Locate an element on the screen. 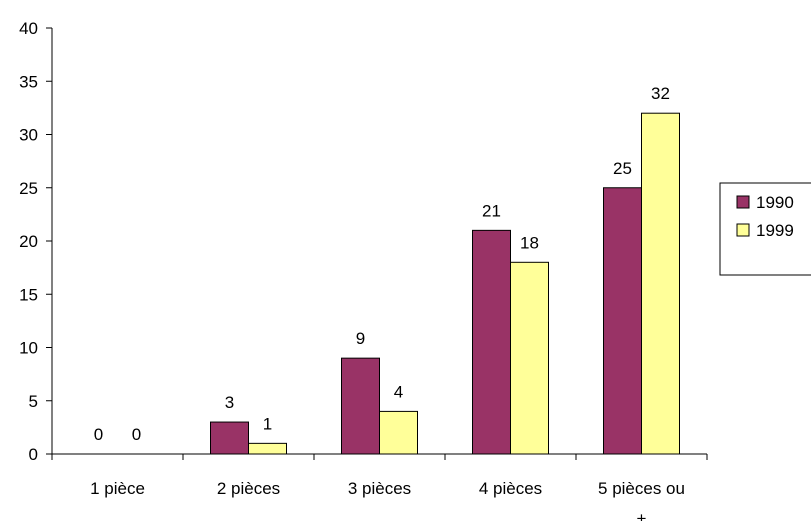 The height and width of the screenshot is (521, 811). x-category-label-line: 1 pièce is located at coordinates (117, 488).